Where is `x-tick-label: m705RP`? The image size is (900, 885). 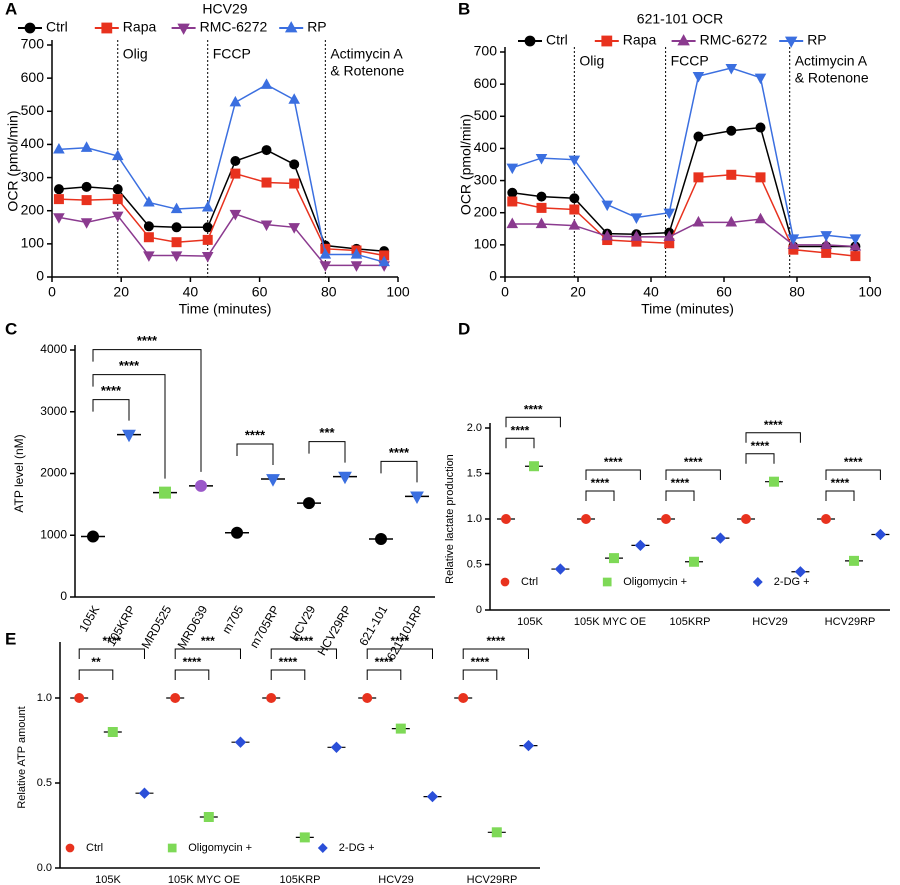 x-tick-label: m705RP is located at coordinates (264, 626).